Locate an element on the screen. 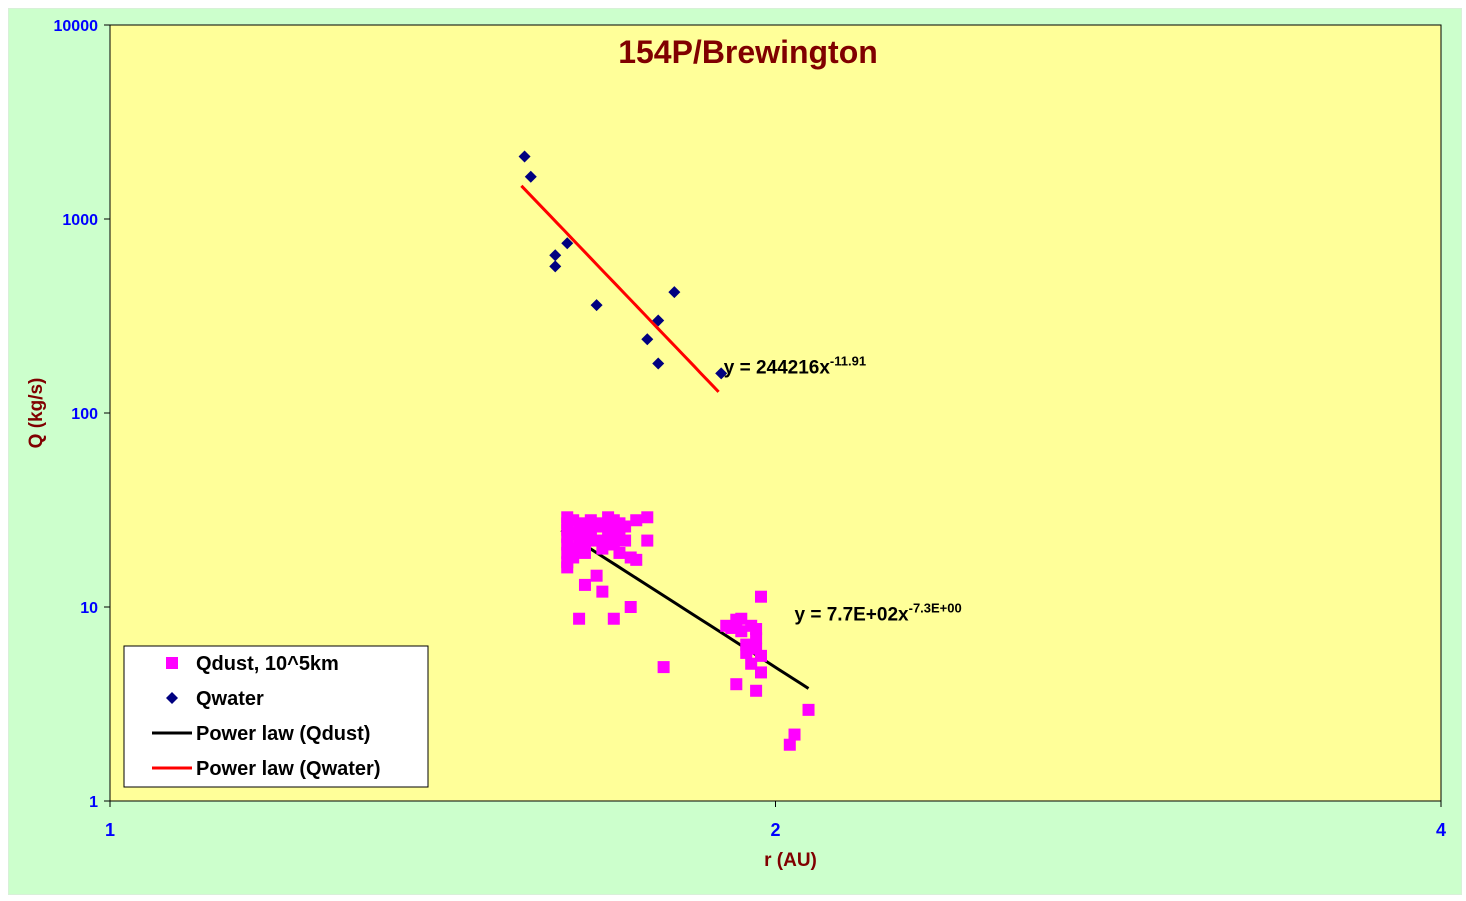 The width and height of the screenshot is (1466, 901). data-points is located at coordinates (666, 450).